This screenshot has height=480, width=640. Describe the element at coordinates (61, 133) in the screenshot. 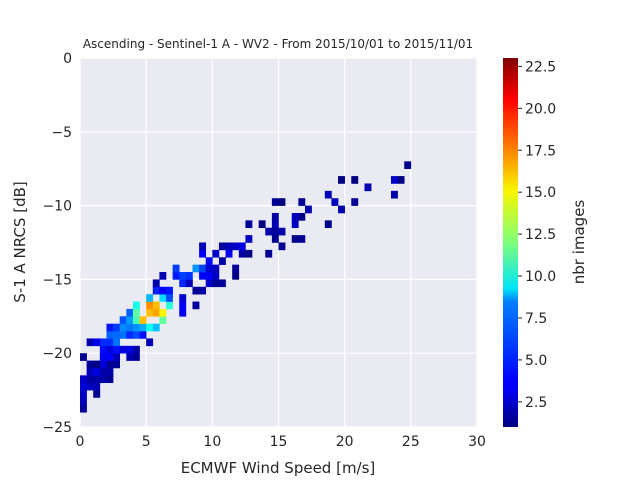

I see `y-tick-label-1: −5` at that location.